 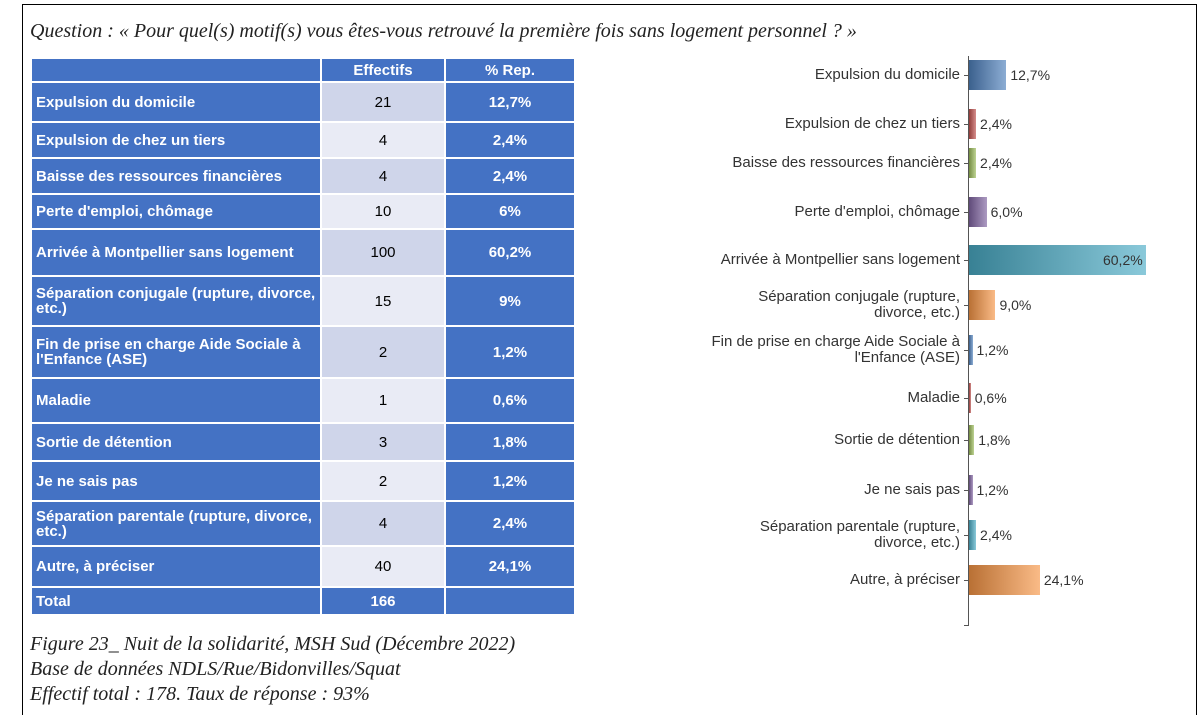 I want to click on category-label: Expulsion du domicile, so click(x=887, y=74).